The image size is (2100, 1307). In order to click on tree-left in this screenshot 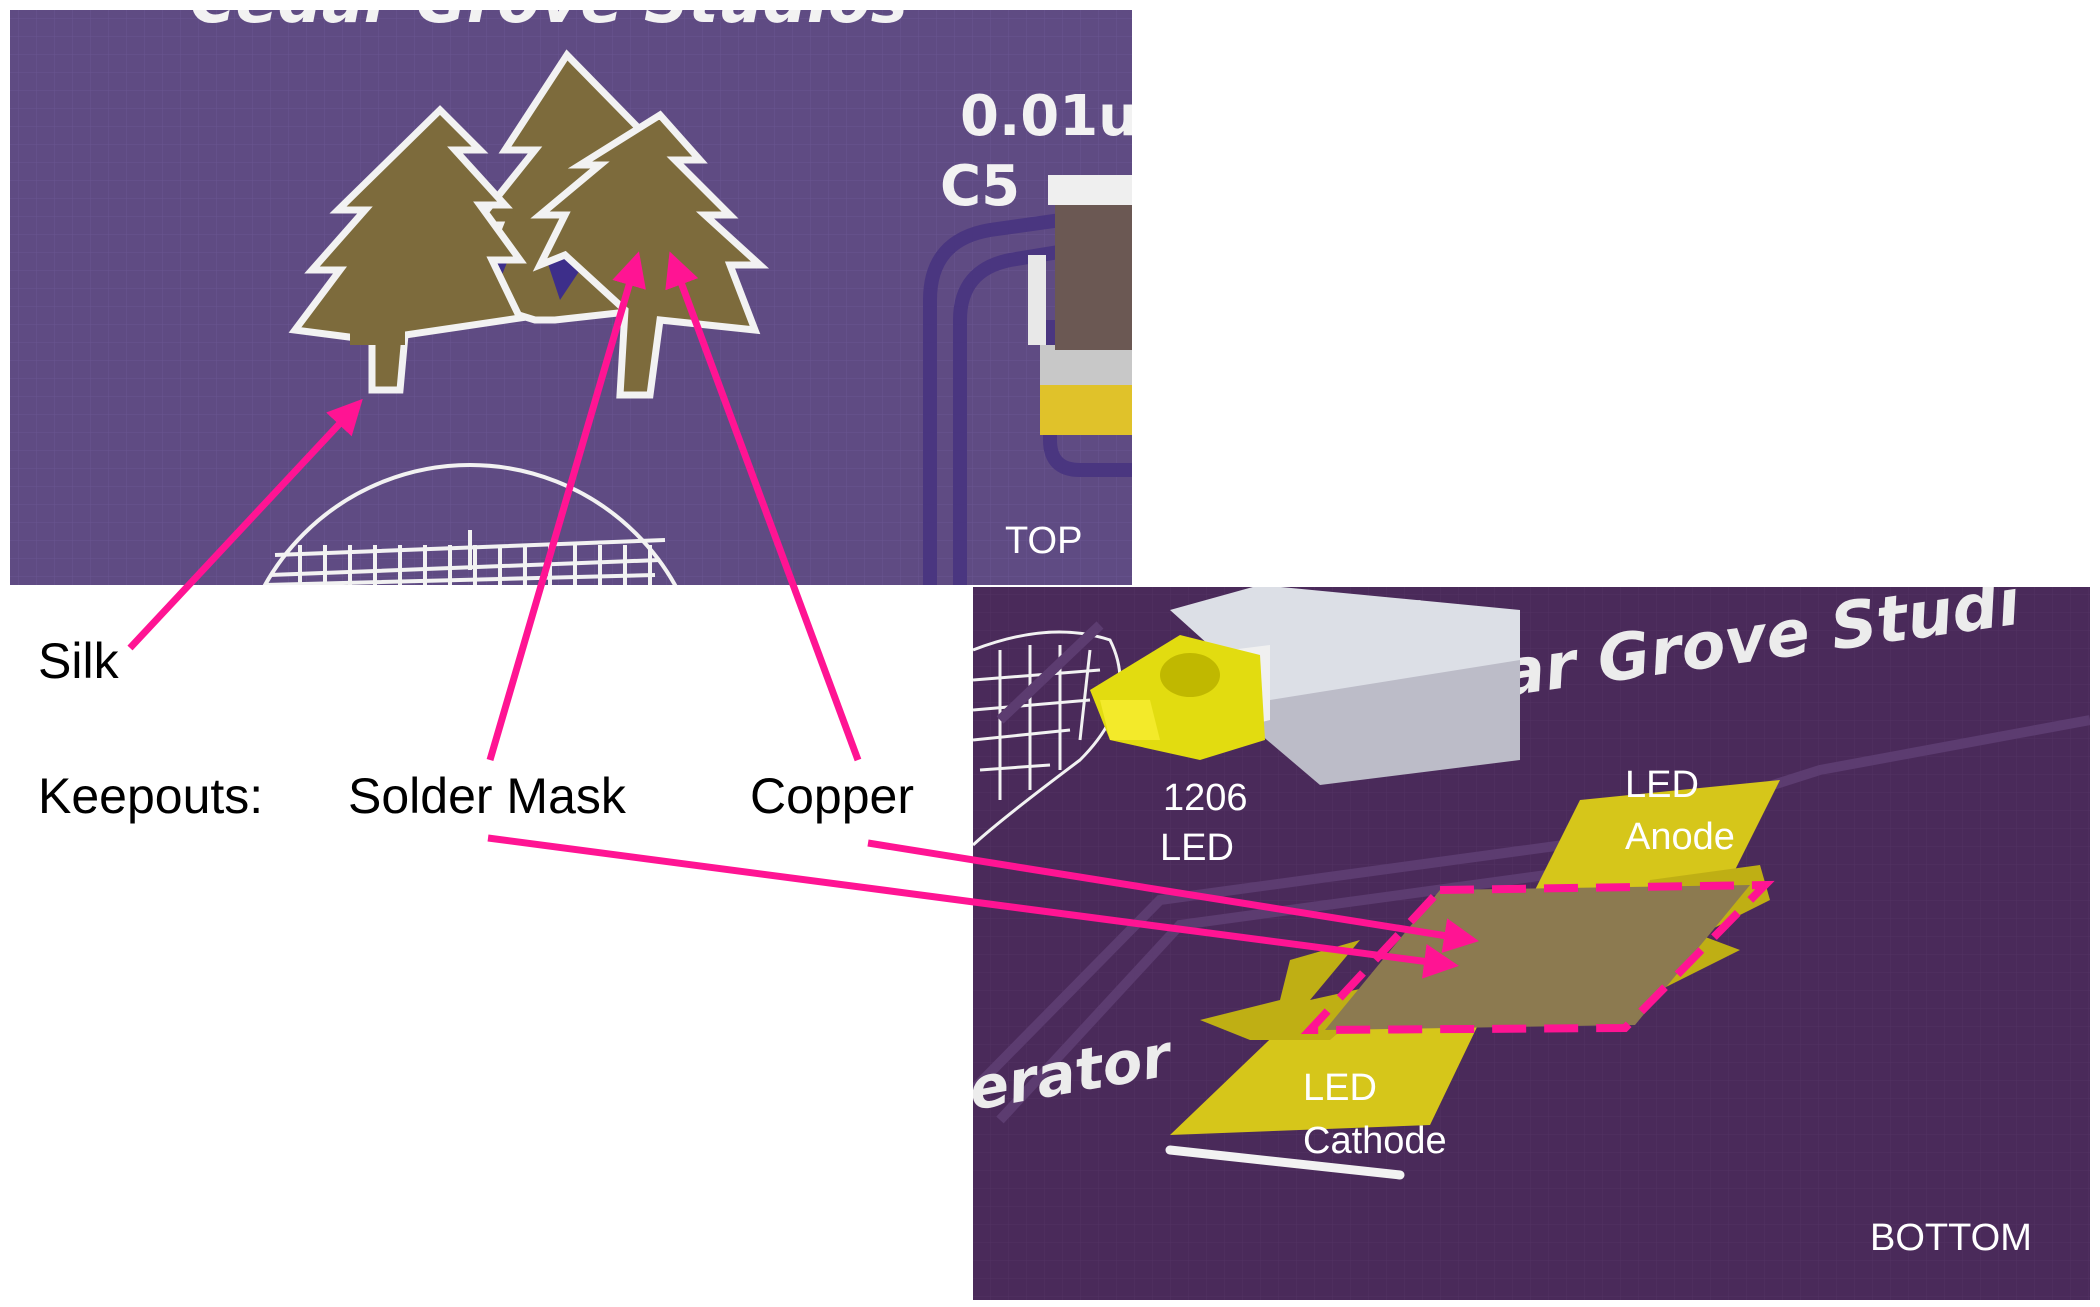, I will do `click(407, 249)`.